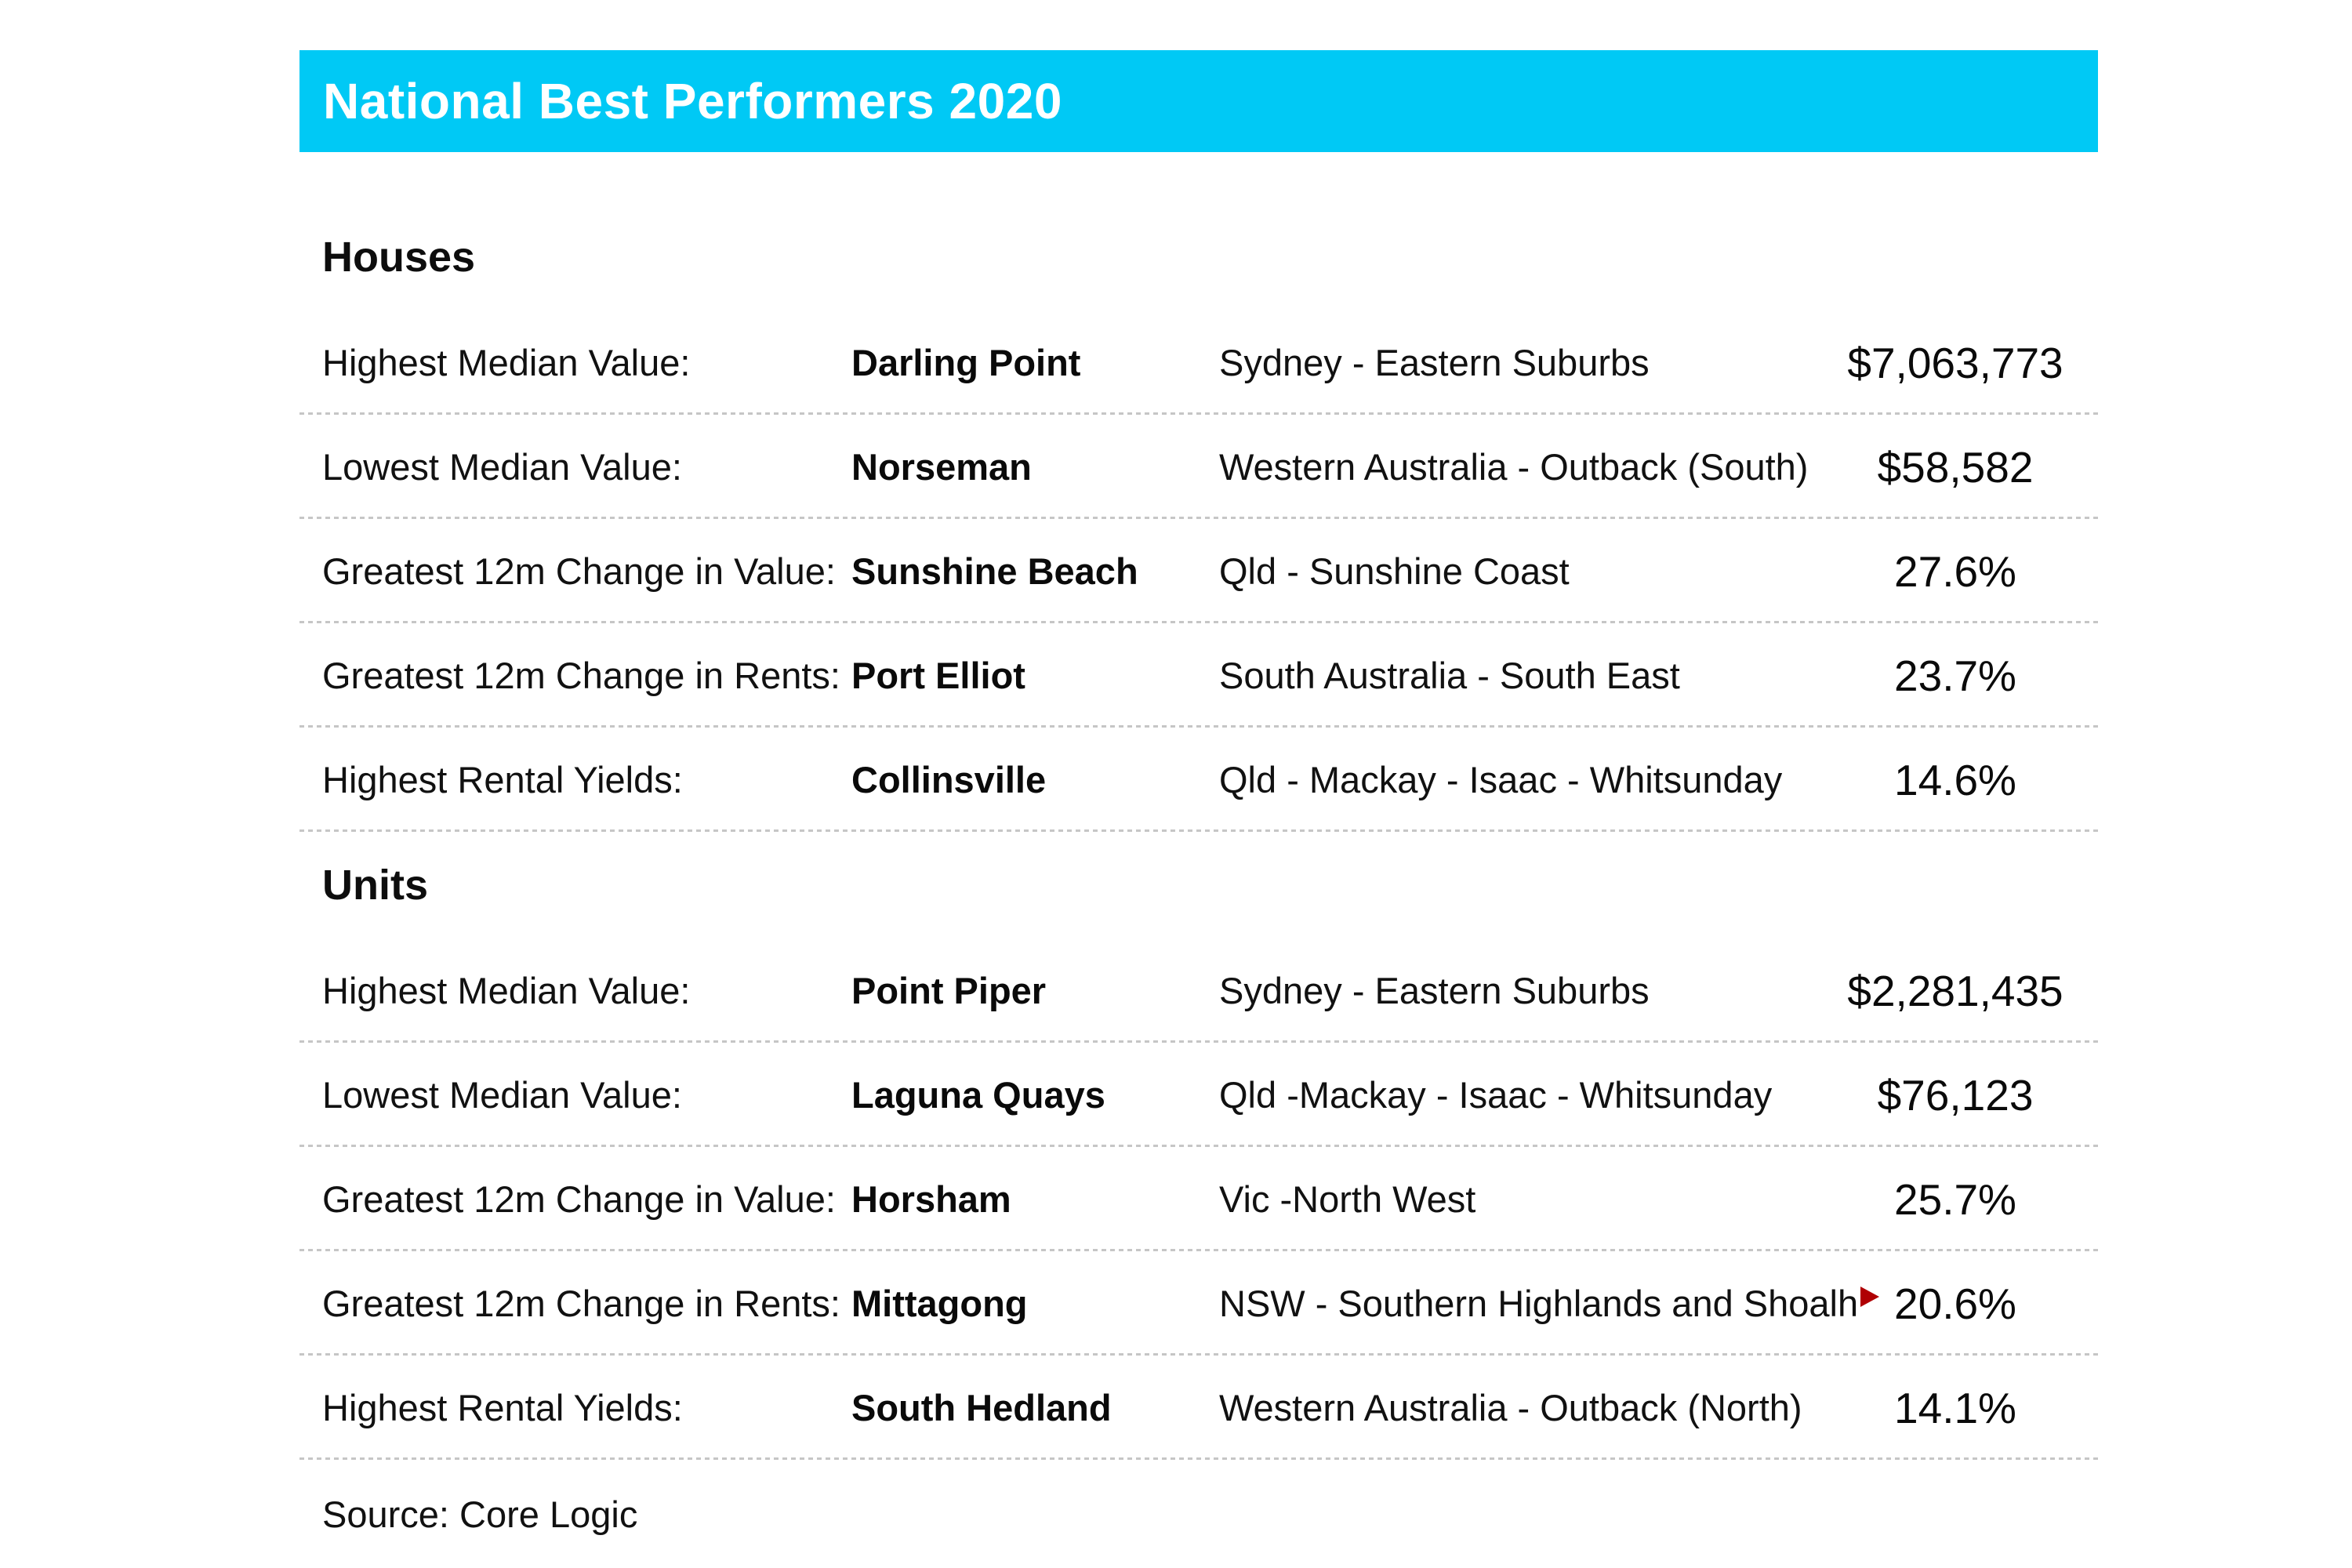  I want to click on region-name: Qld - Mackay - Isaac - Whitsunday, so click(1501, 779).